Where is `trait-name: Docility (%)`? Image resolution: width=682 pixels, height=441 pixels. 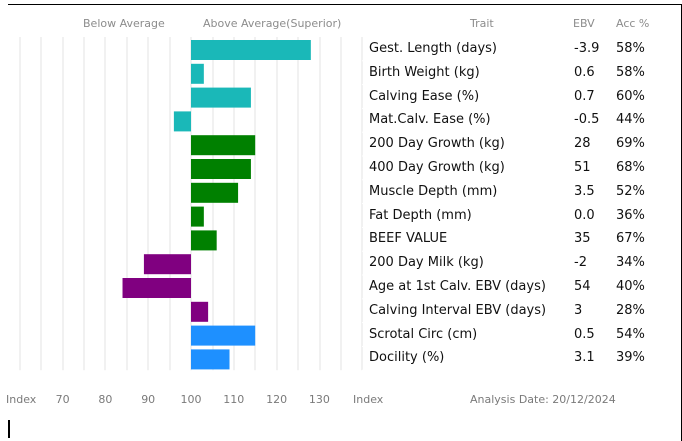 trait-name: Docility (%) is located at coordinates (407, 358).